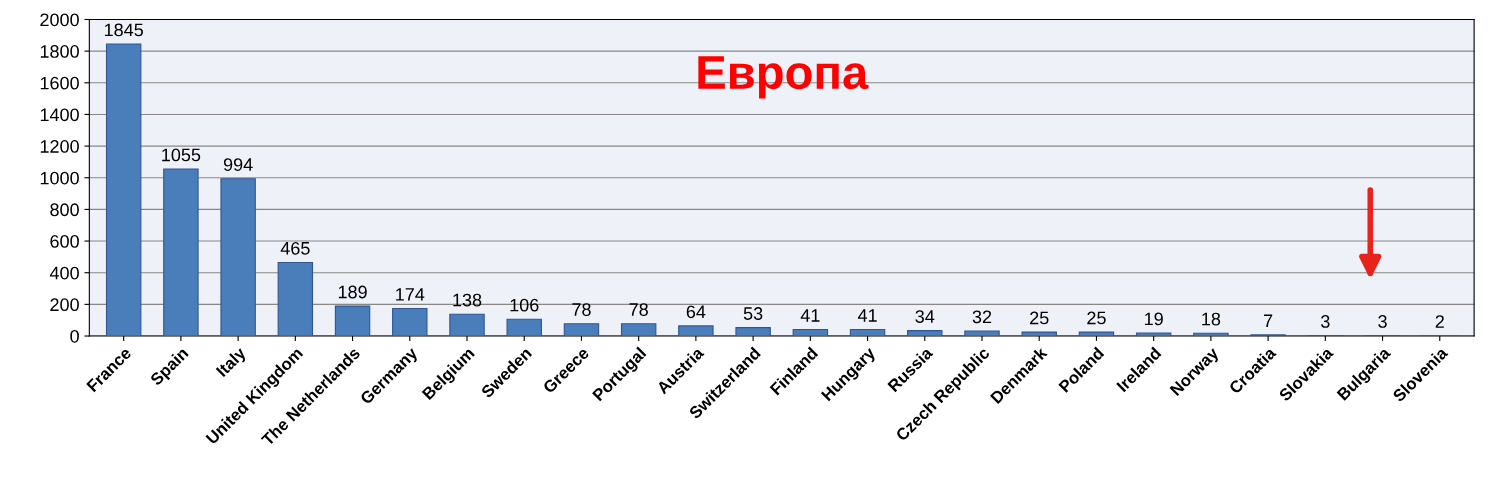 The width and height of the screenshot is (1489, 487). What do you see at coordinates (982, 317) in the screenshot?
I see `data-label: 32` at bounding box center [982, 317].